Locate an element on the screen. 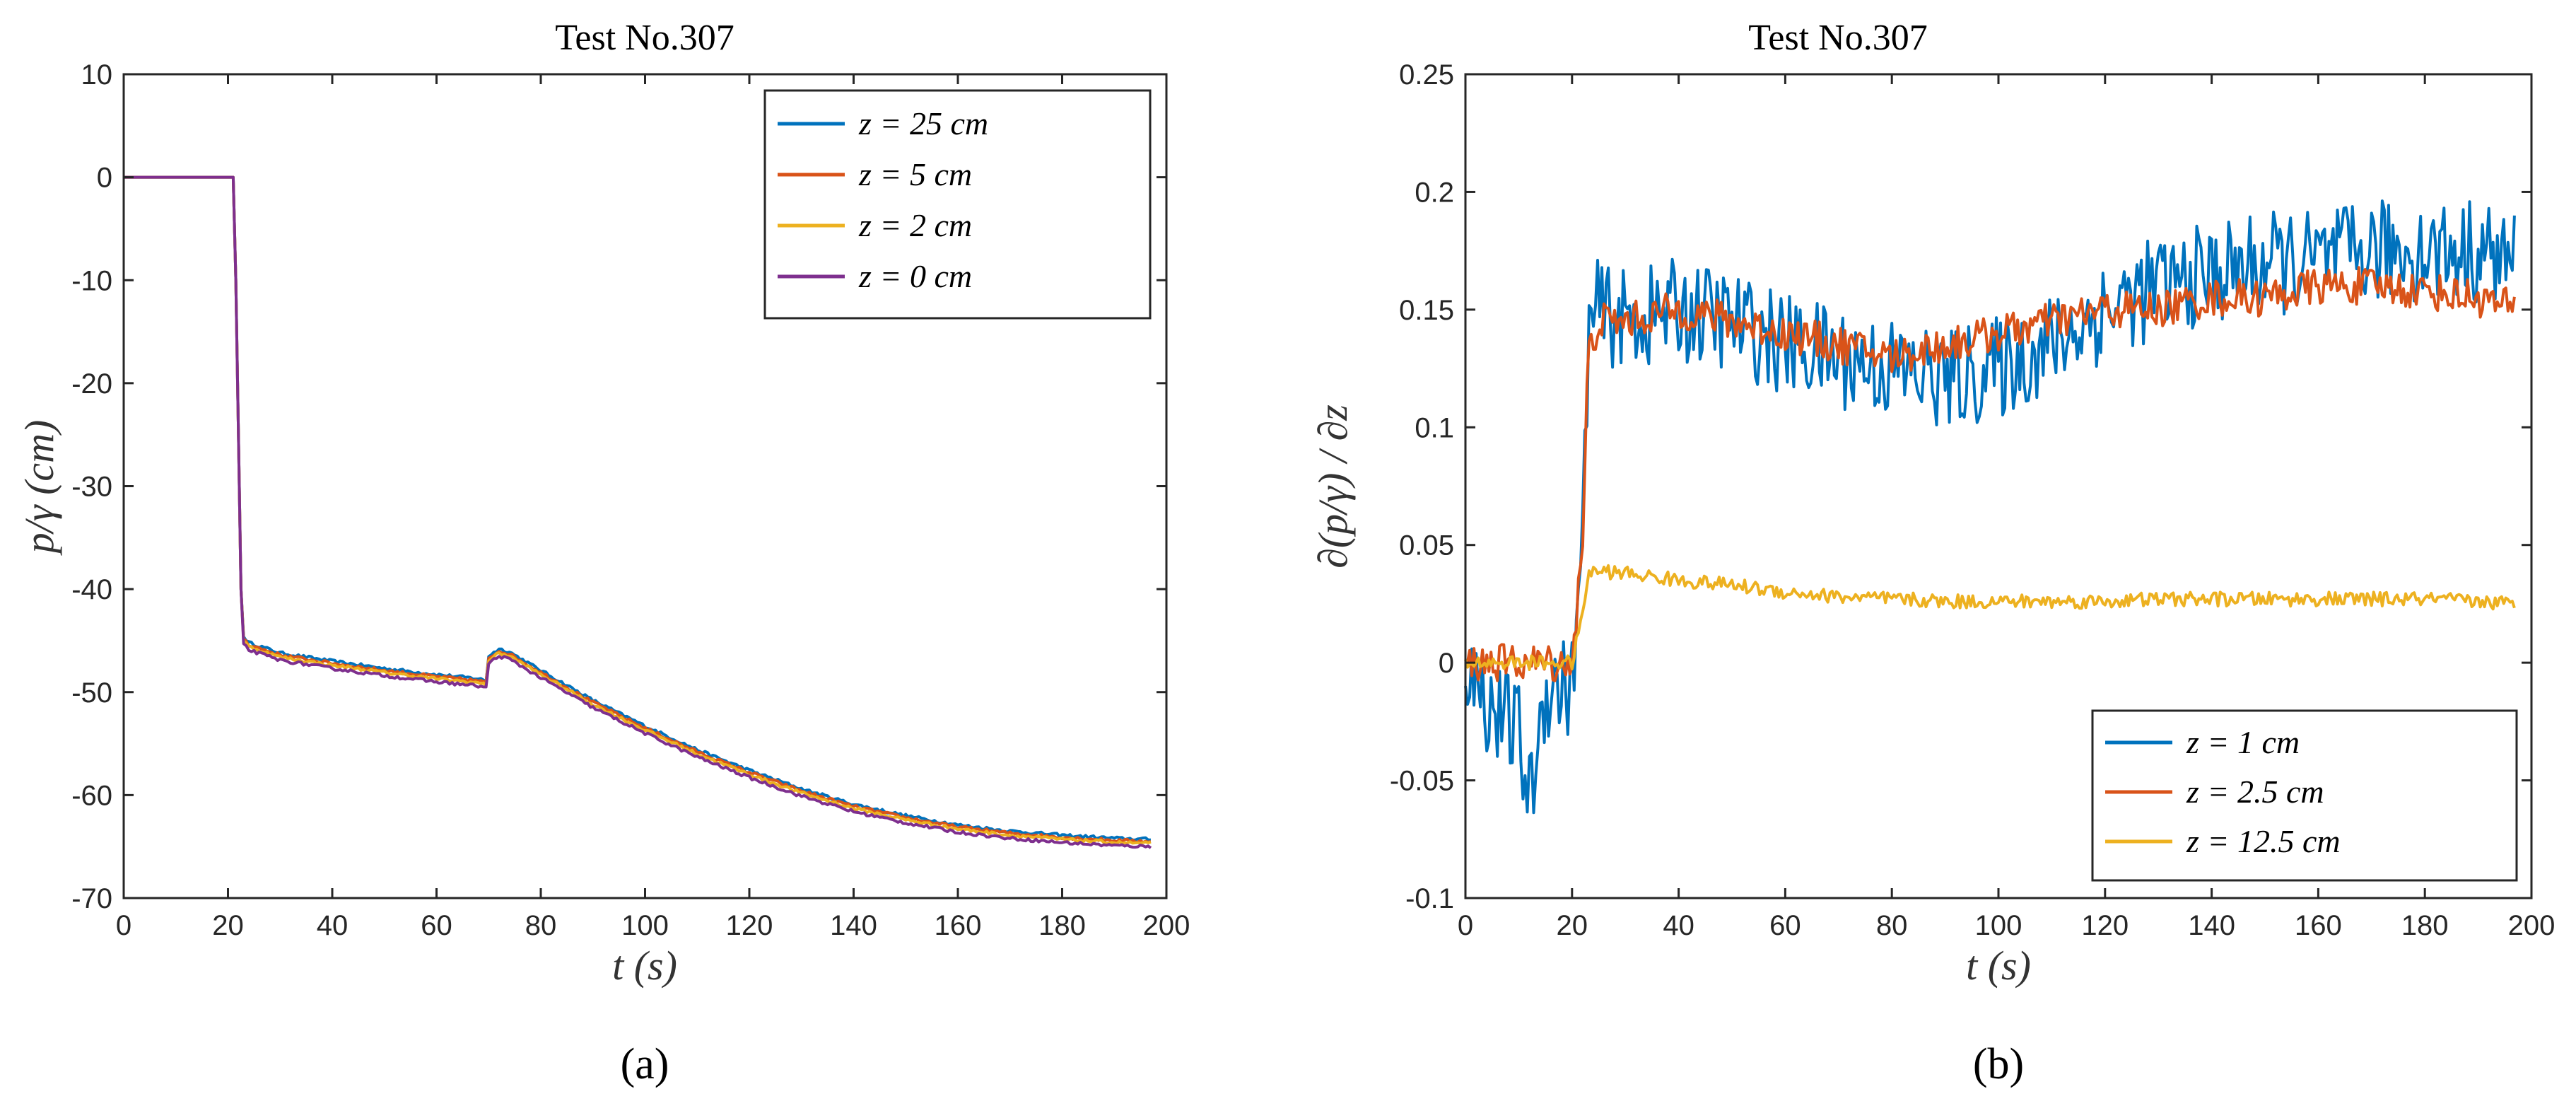 This screenshot has width=2576, height=1101. y-tick-label: 0.05 is located at coordinates (1426, 545).